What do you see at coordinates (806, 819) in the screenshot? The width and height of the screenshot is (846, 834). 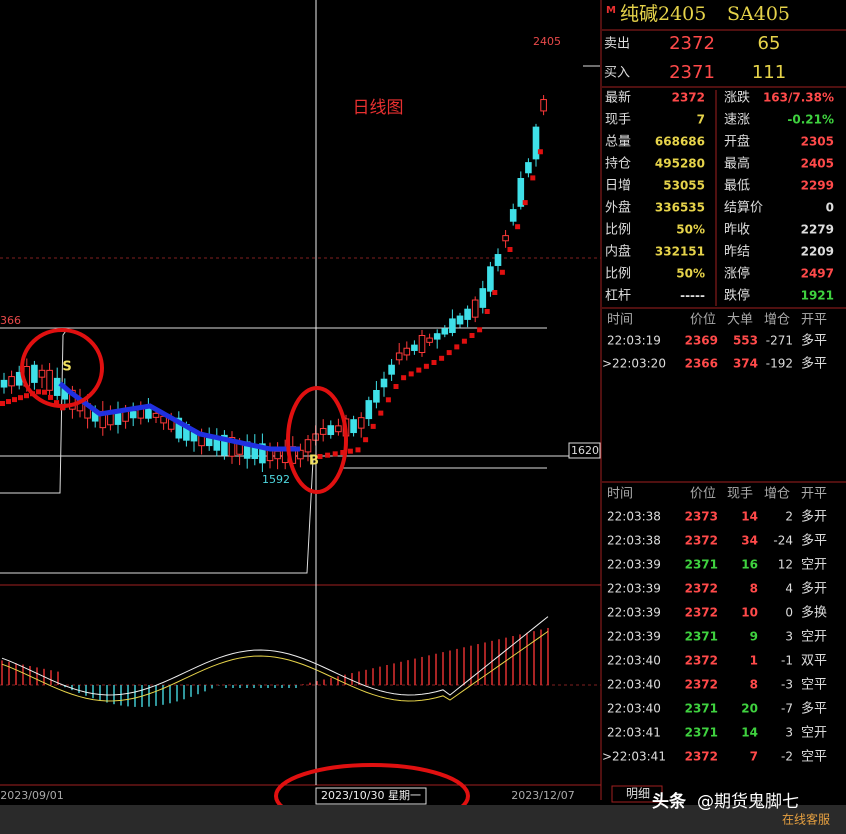 I see `service-link: 在线客服` at bounding box center [806, 819].